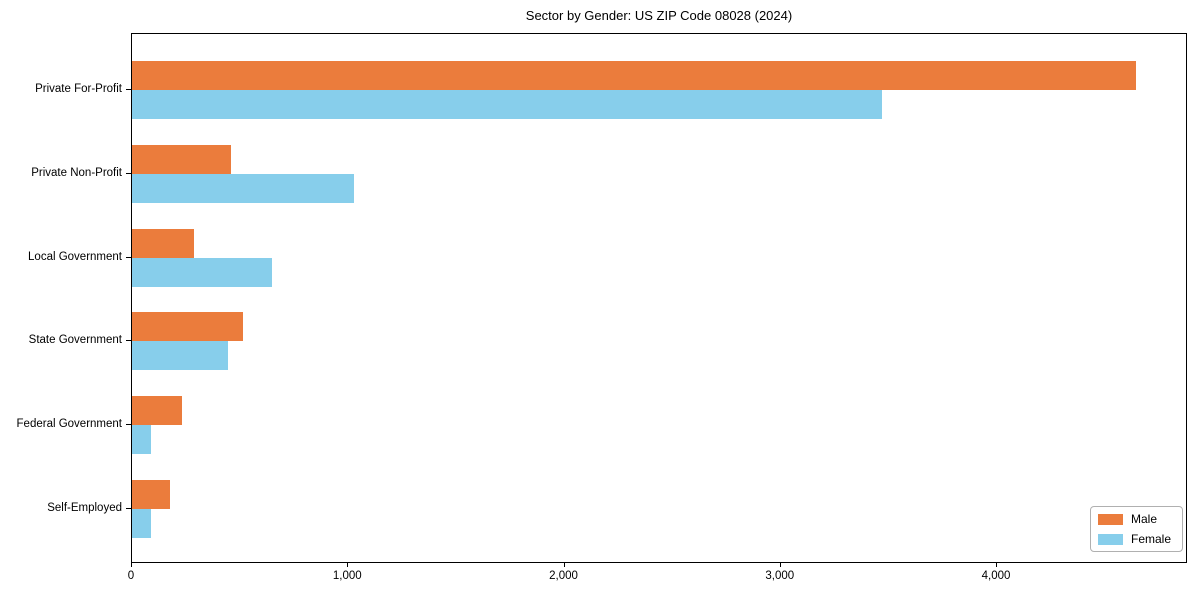 This screenshot has height=600, width=1200. Describe the element at coordinates (128, 89) in the screenshot. I see `y-tick-private-for-profit` at that location.